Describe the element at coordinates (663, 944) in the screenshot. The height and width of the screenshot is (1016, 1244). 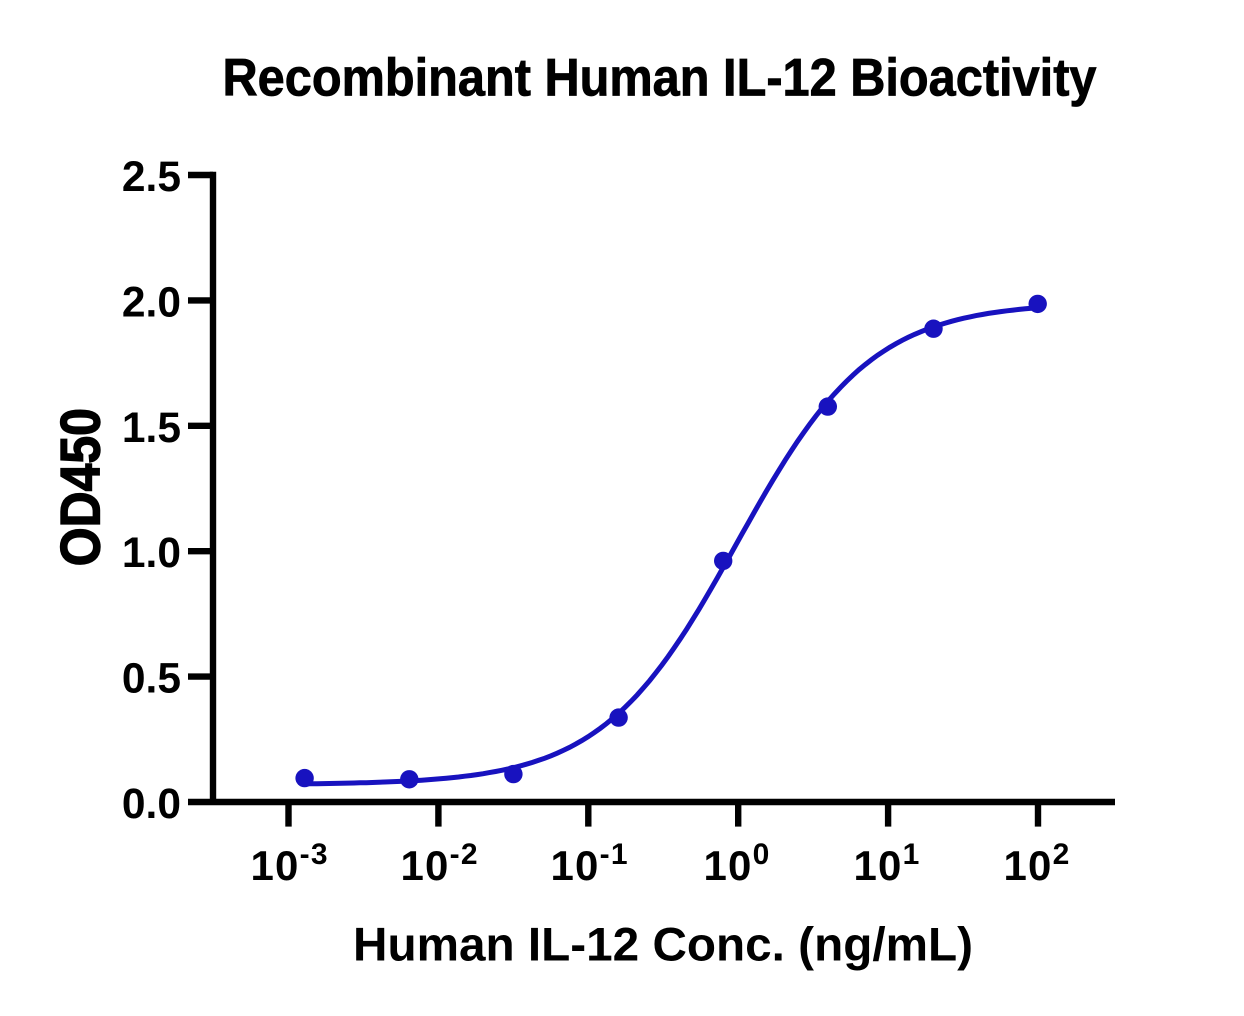
I see `svg-text: Human IL-12 Conc. (ng/mL)` at that location.